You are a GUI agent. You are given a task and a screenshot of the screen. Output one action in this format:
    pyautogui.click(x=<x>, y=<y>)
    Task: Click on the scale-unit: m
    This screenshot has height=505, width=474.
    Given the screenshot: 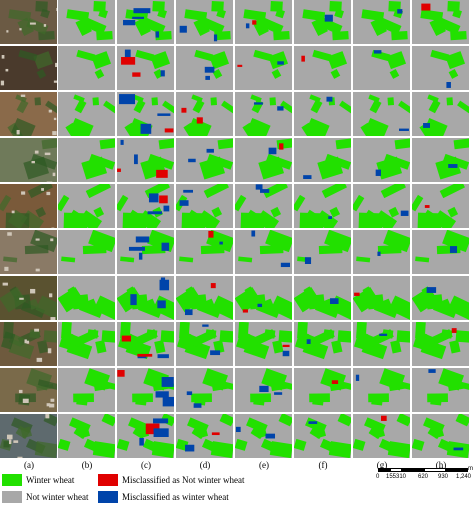 What is the action you would take?
    pyautogui.click(x=470, y=469)
    